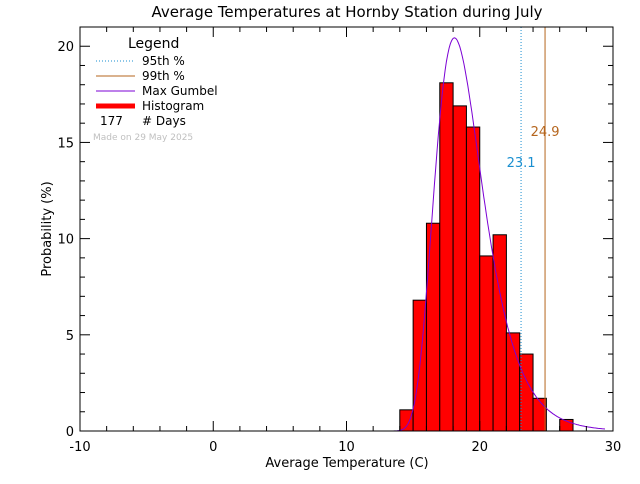 This screenshot has width=640, height=484. I want to click on x-tick-label: -10, so click(79, 447).